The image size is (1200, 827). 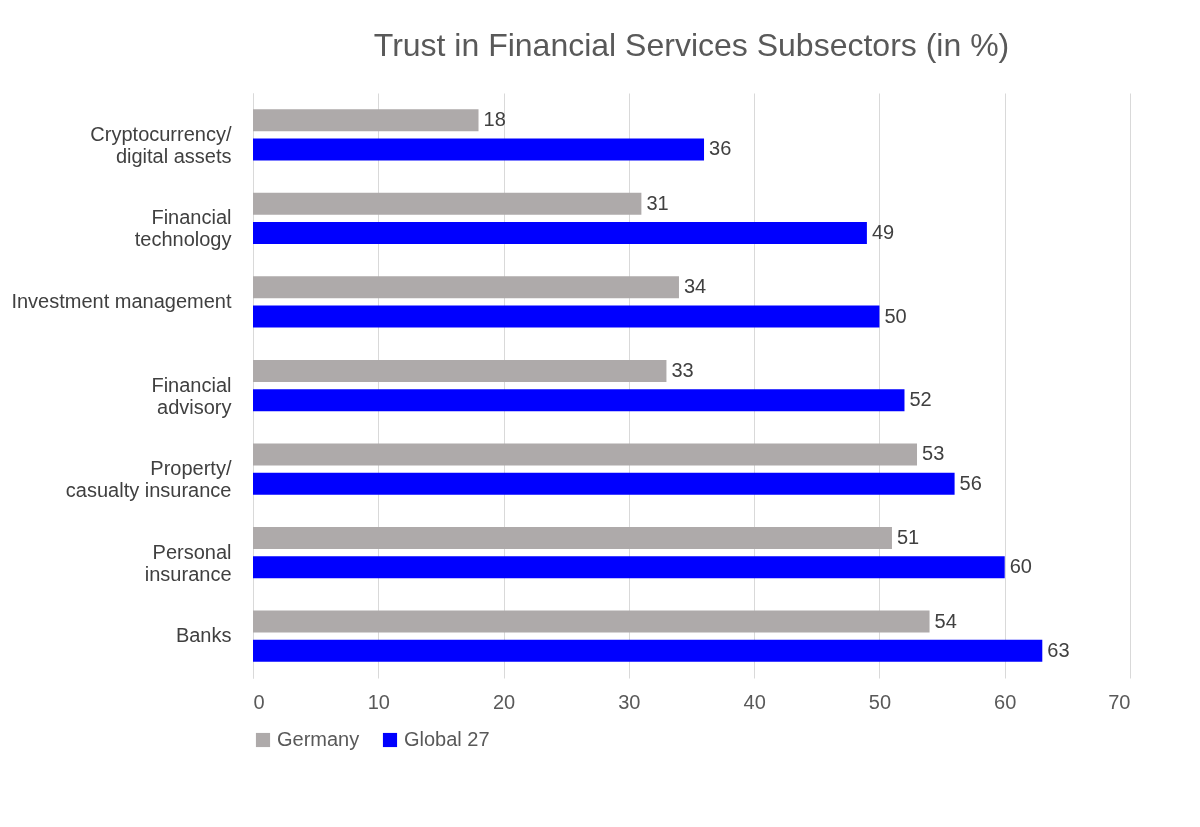 I want to click on data-label: 34, so click(x=695, y=286).